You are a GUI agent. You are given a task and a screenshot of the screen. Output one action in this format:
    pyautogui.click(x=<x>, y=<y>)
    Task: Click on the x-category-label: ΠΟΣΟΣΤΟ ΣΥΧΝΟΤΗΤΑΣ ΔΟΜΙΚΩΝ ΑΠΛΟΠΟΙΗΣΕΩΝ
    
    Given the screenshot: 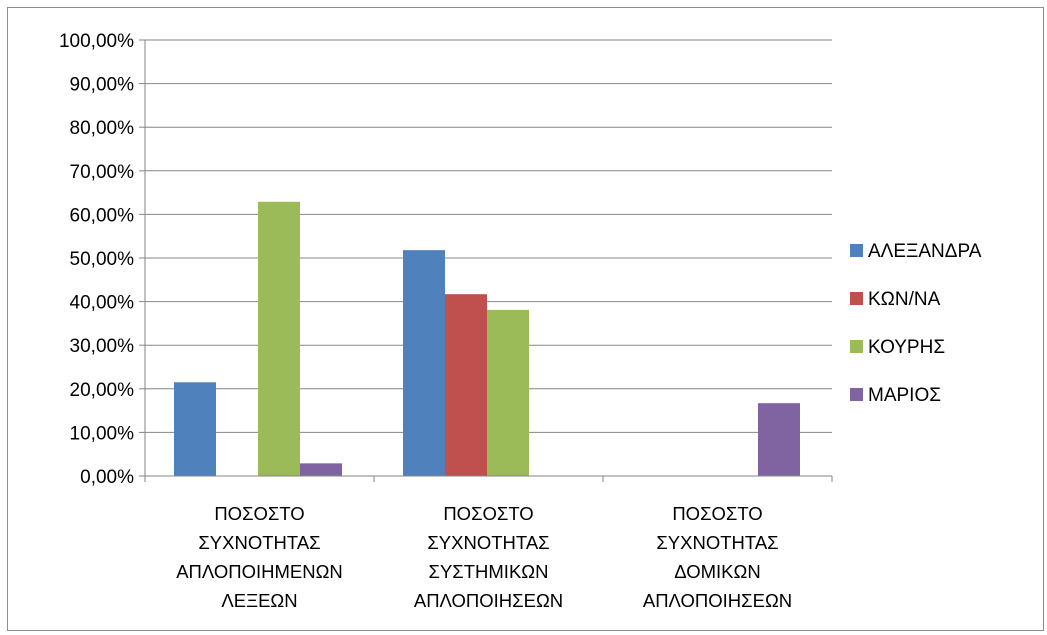 What is the action you would take?
    pyautogui.click(x=717, y=557)
    